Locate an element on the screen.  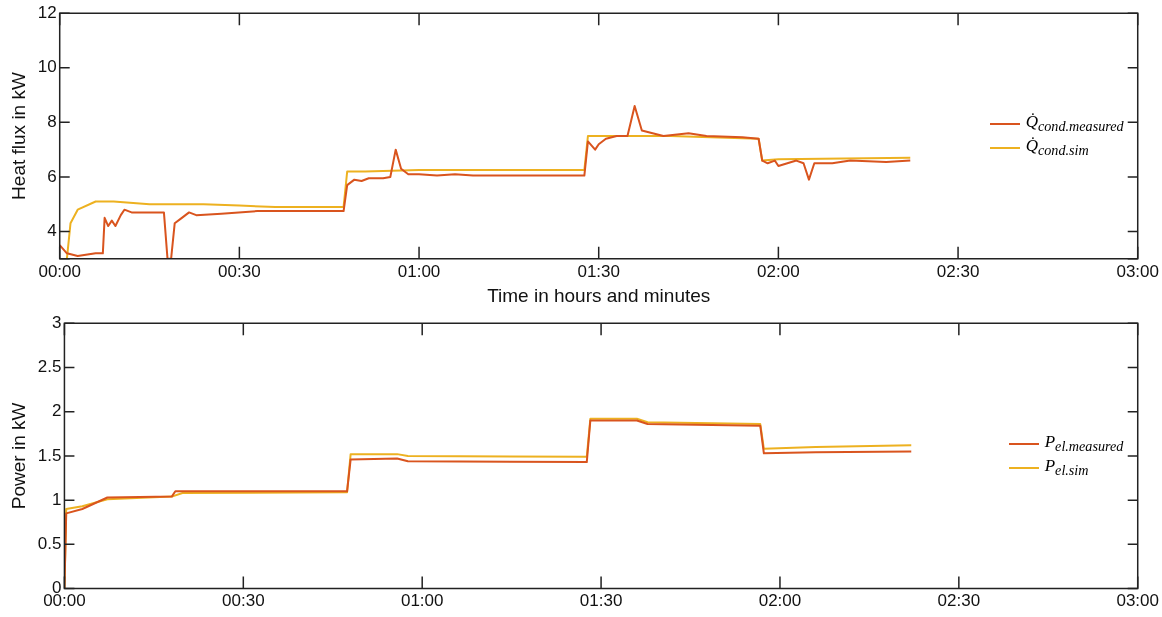
y-tick-label: 3 is located at coordinates (56, 322).